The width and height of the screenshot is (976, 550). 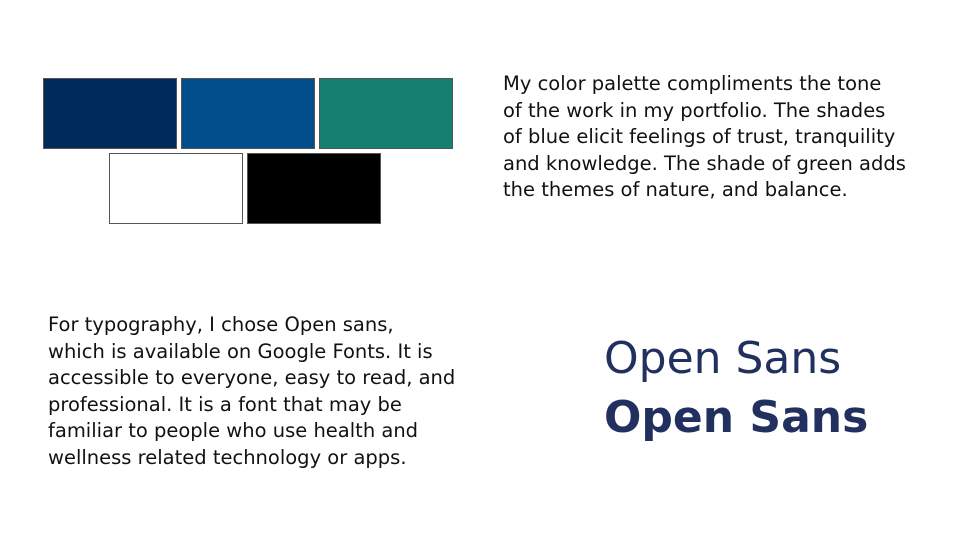 I want to click on palette-description-line: My color palette compliments the tone, so click(x=692, y=83).